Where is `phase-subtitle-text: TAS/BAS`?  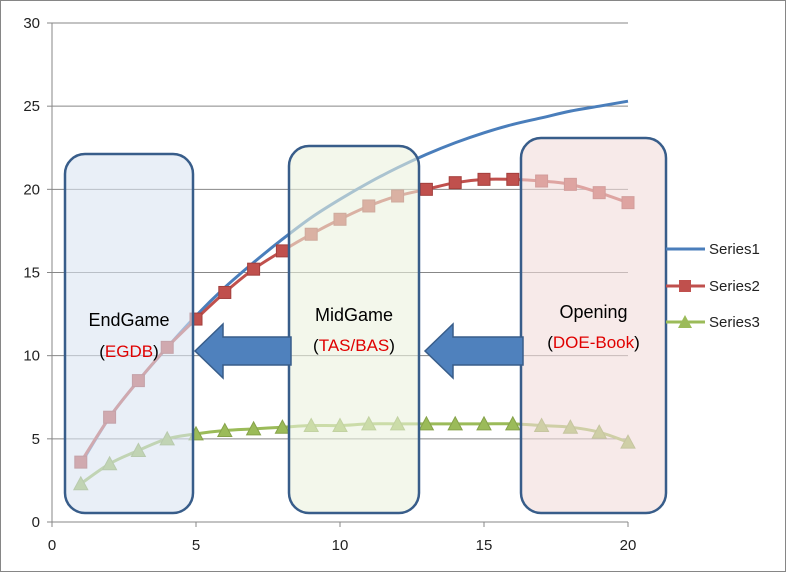
phase-subtitle-text: TAS/BAS is located at coordinates (354, 345).